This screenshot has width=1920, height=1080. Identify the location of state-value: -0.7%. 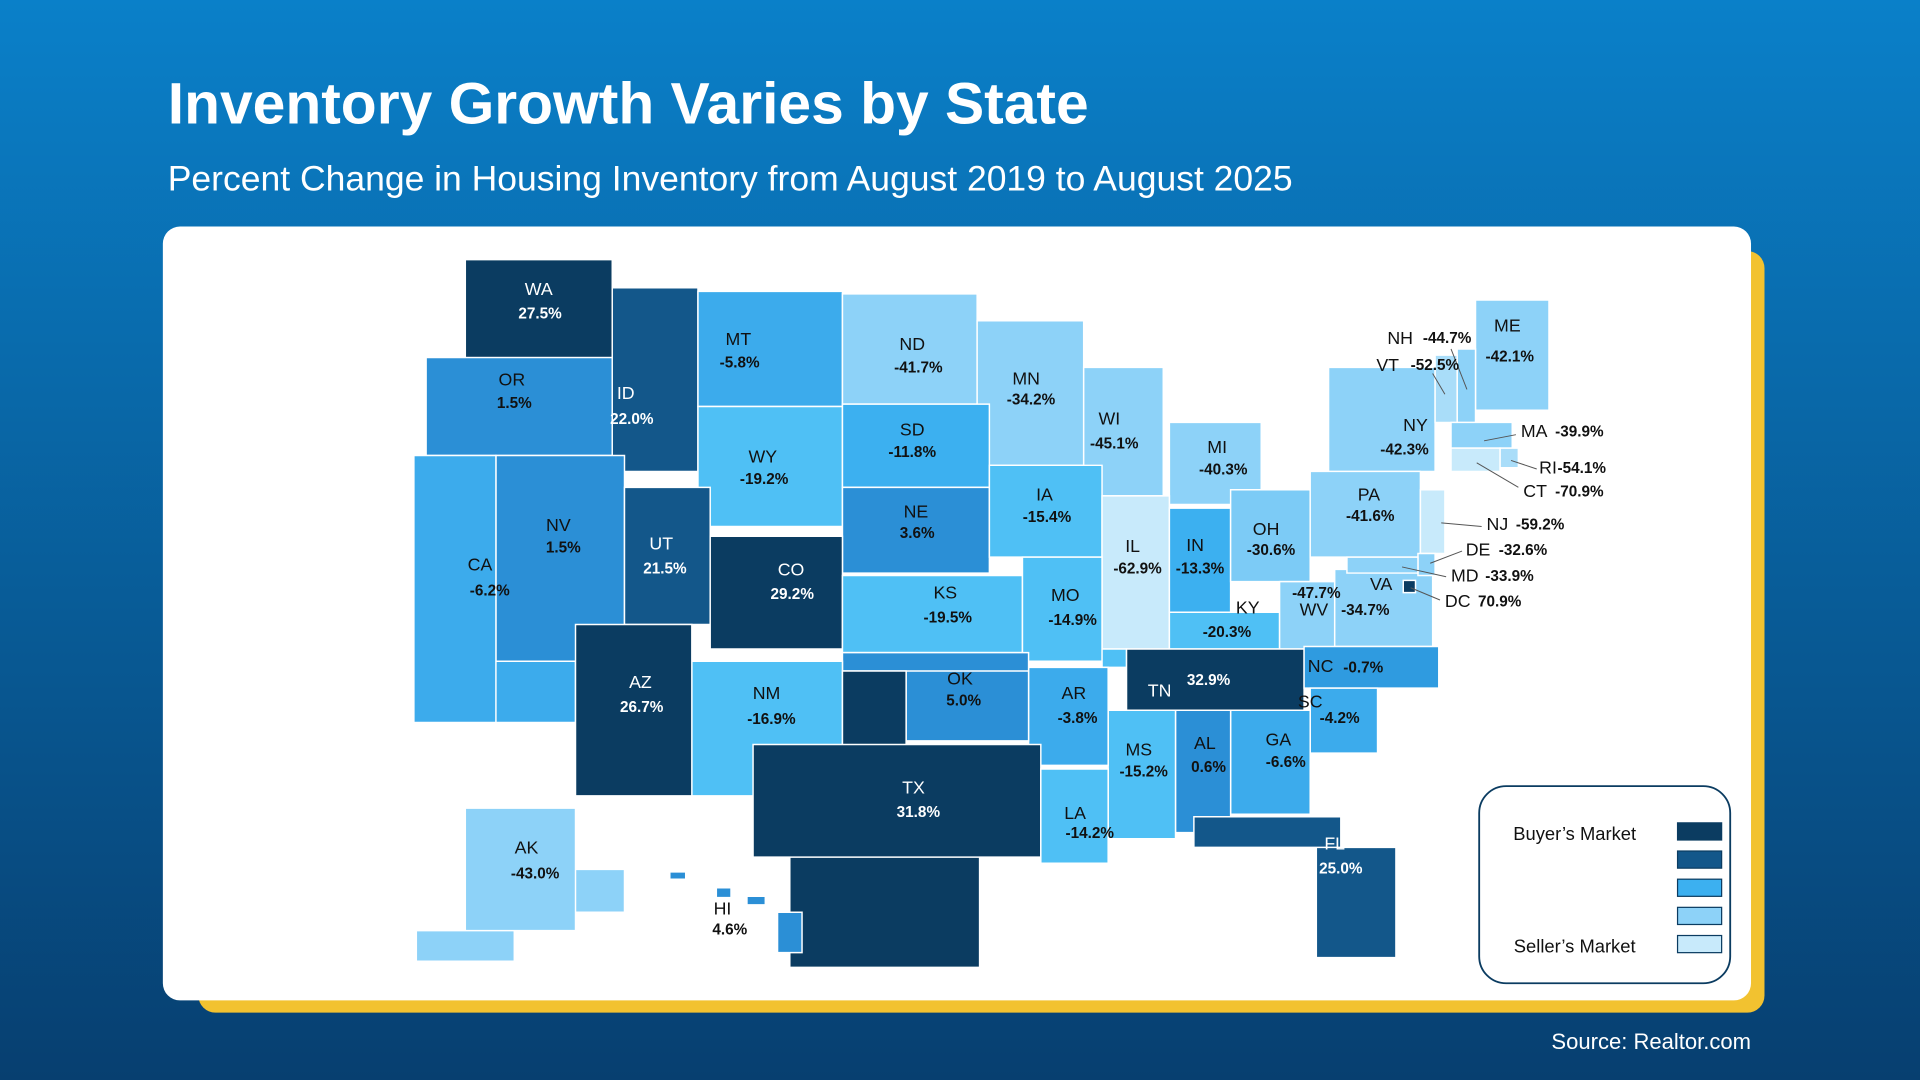
(1363, 668).